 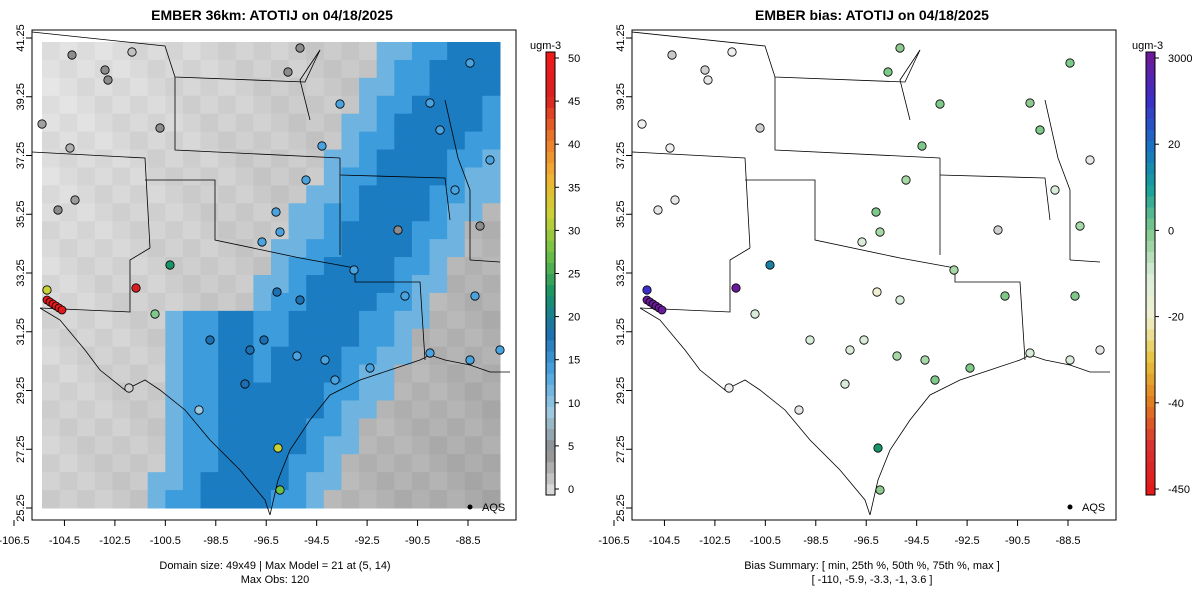 I want to click on colorbar-label: 10, so click(x=574, y=404).